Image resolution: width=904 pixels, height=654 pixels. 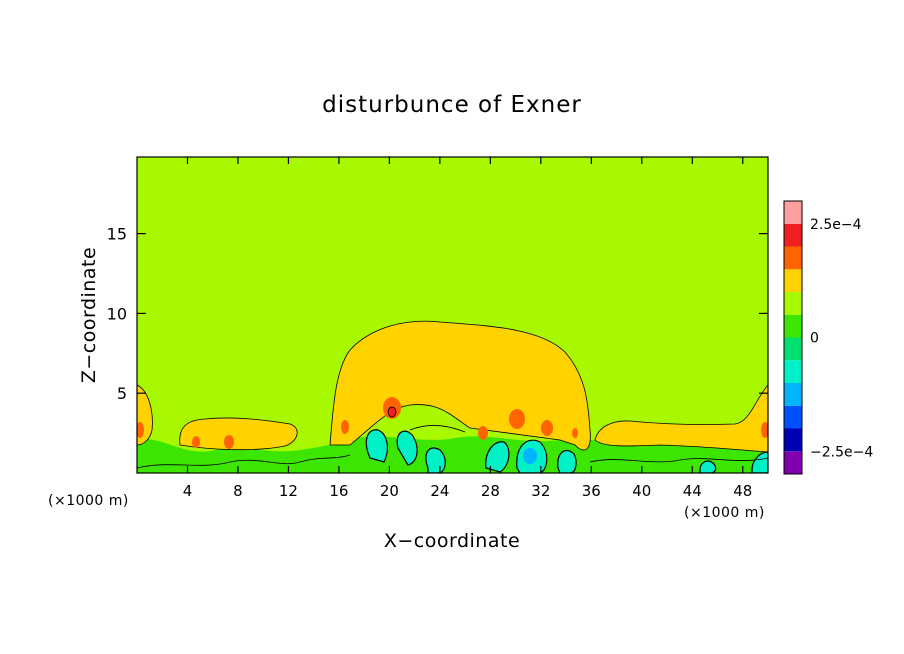 What do you see at coordinates (530, 456) in the screenshot?
I see `cyan-core` at bounding box center [530, 456].